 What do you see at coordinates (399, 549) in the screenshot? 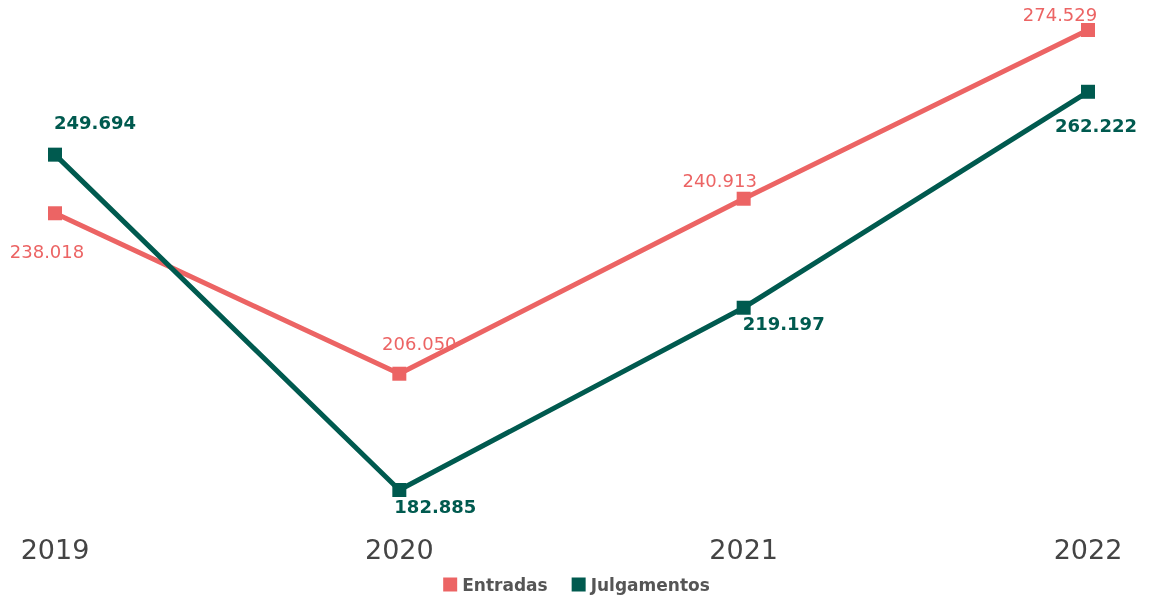
I see `x-tick-label: 2020` at bounding box center [399, 549].